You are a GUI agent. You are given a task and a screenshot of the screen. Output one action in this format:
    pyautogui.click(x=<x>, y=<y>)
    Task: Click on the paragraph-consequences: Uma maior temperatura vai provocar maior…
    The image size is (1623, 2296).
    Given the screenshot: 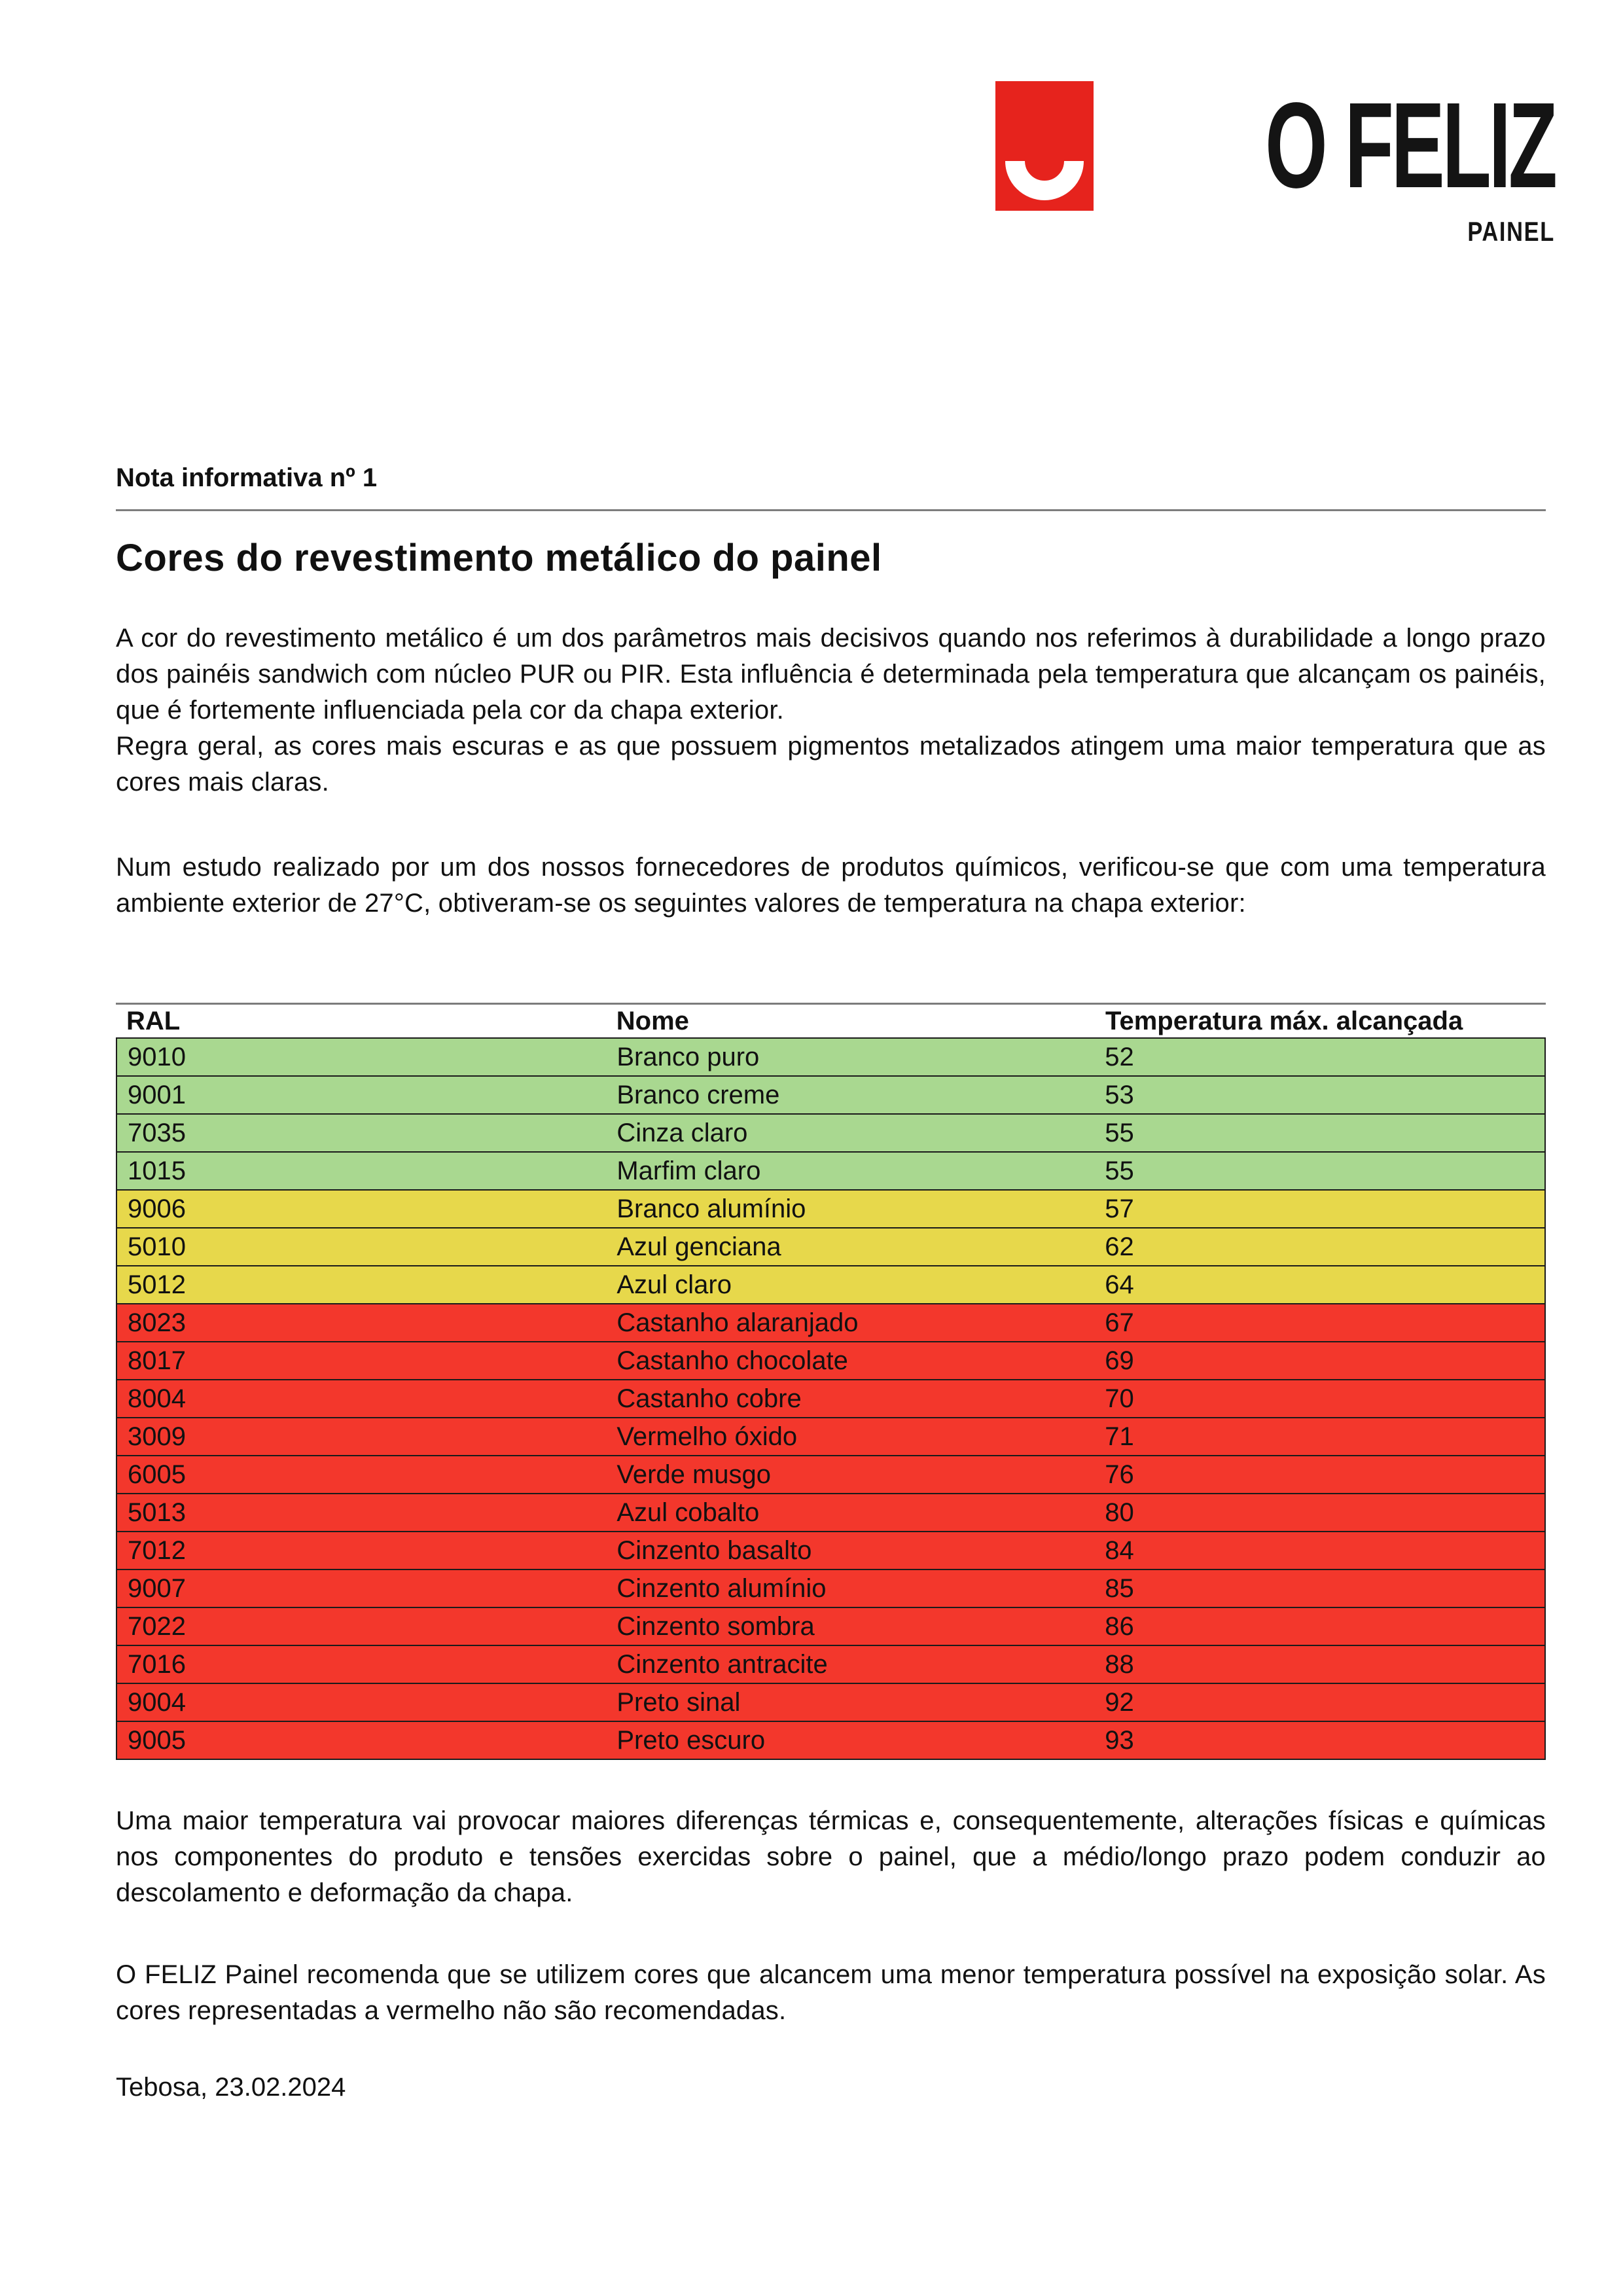 What is the action you would take?
    pyautogui.click(x=831, y=1856)
    